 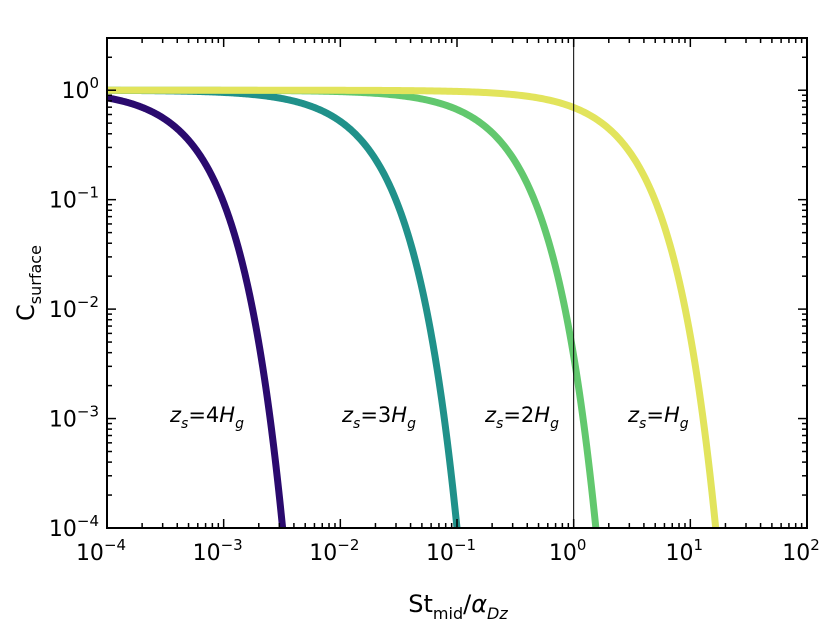 I want to click on y-axis-title: Csurface, so click(x=28, y=283).